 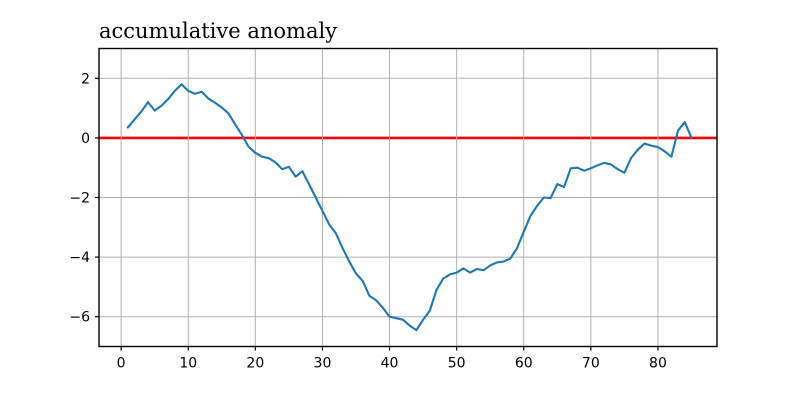 What do you see at coordinates (255, 364) in the screenshot?
I see `x-tick-label: 20` at bounding box center [255, 364].